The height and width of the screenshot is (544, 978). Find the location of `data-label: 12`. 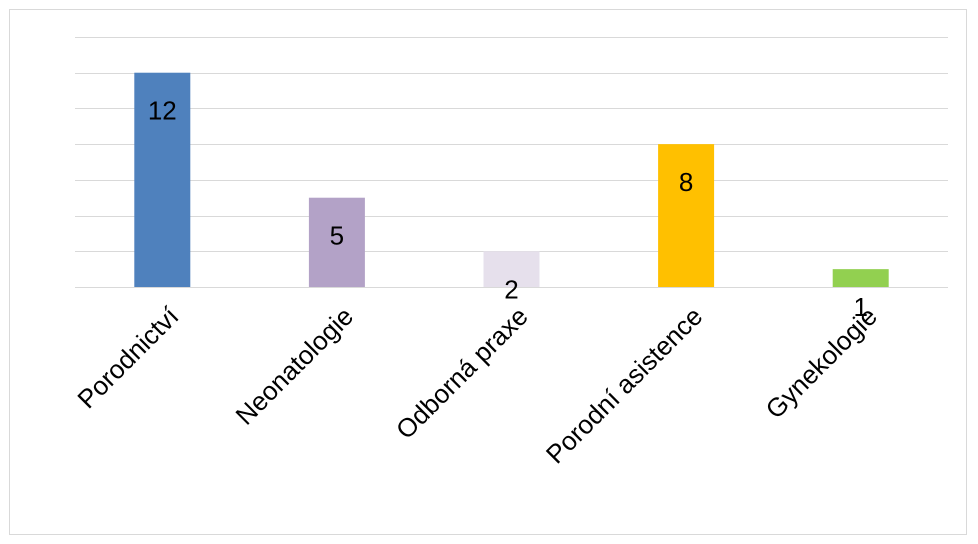

data-label: 12 is located at coordinates (162, 111).